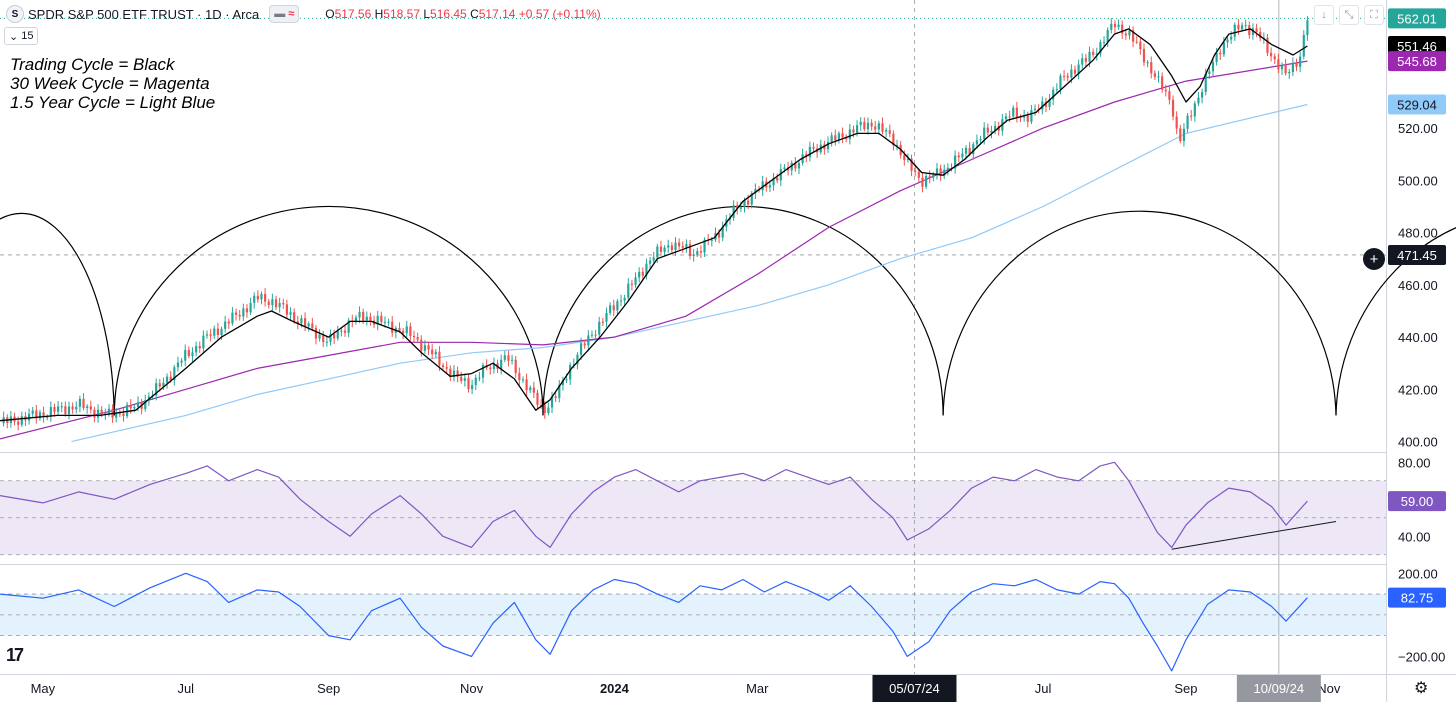  What do you see at coordinates (1374, 259) in the screenshot?
I see `crosshair-plus-icon: +` at bounding box center [1374, 259].